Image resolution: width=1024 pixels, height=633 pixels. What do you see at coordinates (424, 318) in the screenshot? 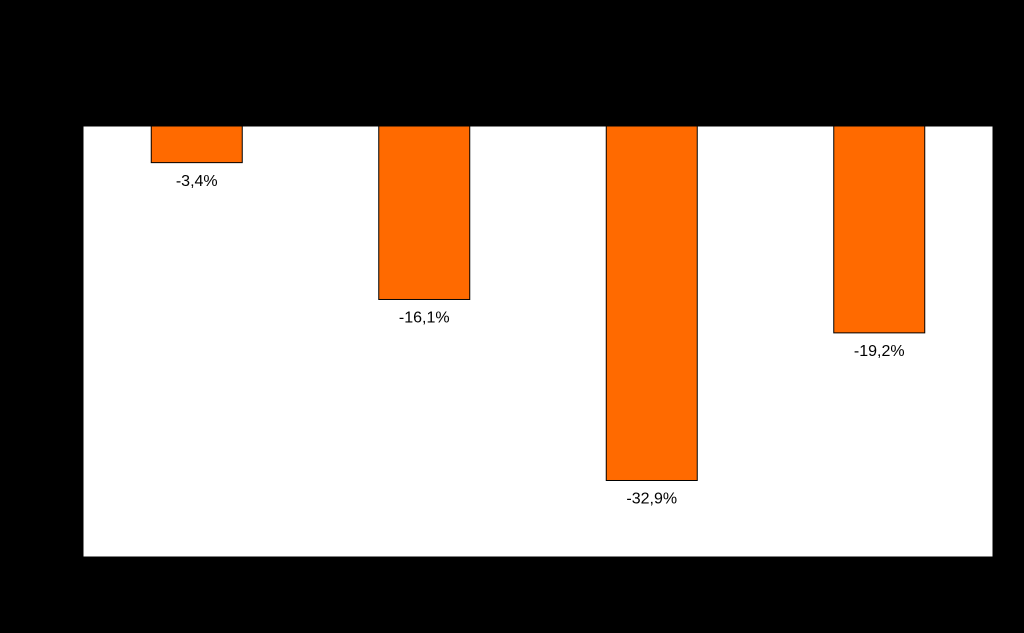
I see `value-label: -16,1%` at bounding box center [424, 318].